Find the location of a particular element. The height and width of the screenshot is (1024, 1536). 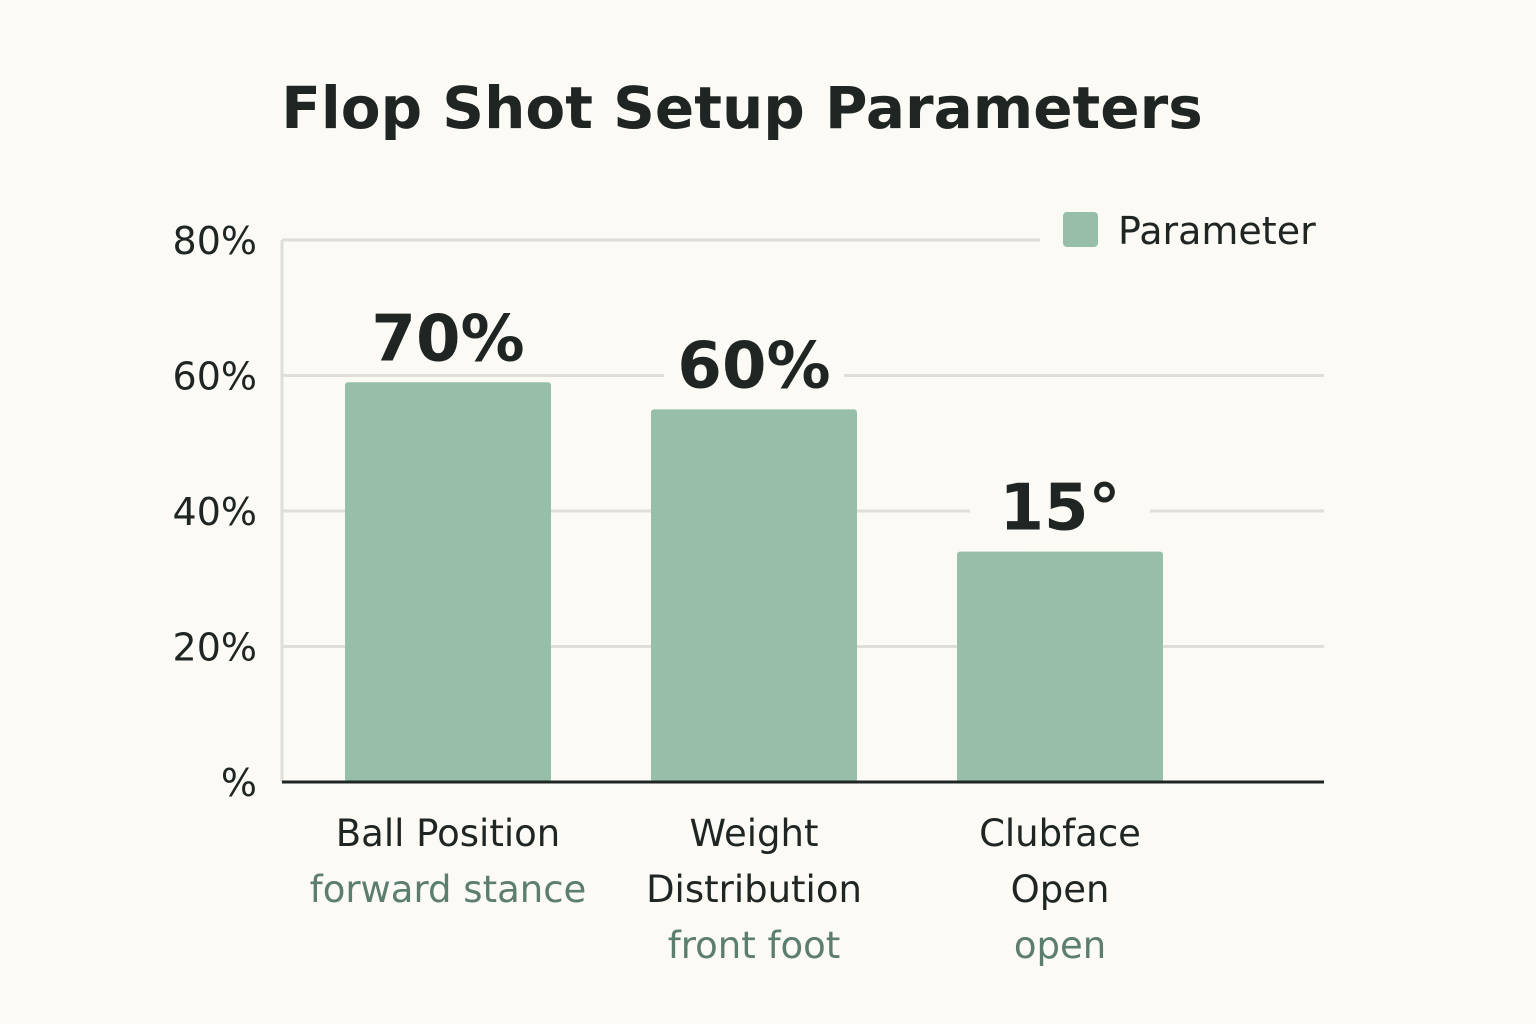

category-sublabel: front foot is located at coordinates (754, 945).